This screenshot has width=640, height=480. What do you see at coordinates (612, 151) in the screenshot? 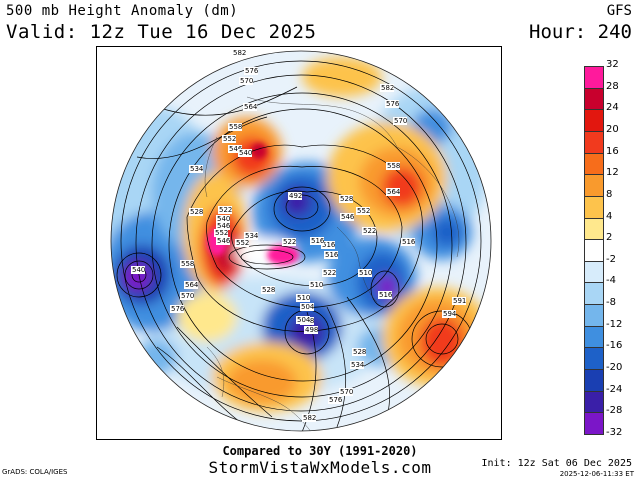
I see `color-scale-tick-label: 16` at bounding box center [612, 151].